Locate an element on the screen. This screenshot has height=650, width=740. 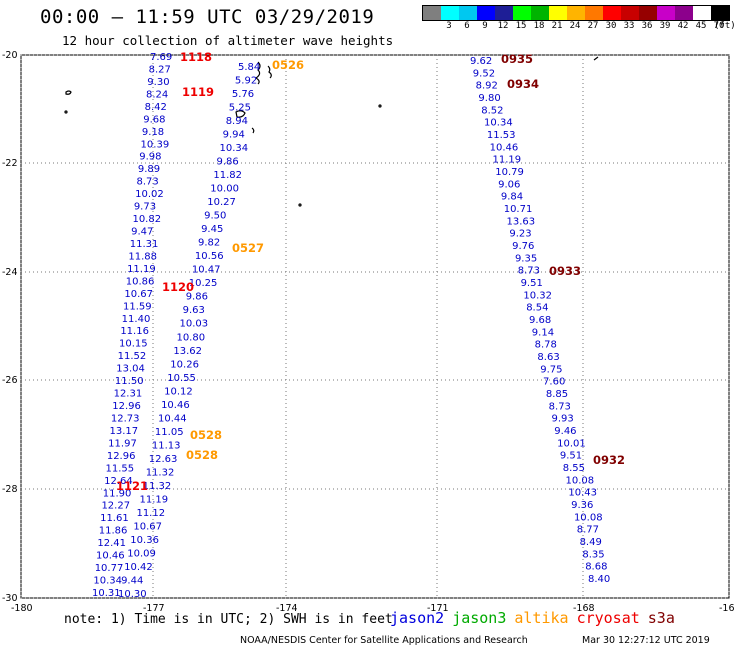
wave-height-value: 10.82 is located at coordinates (146, 219).